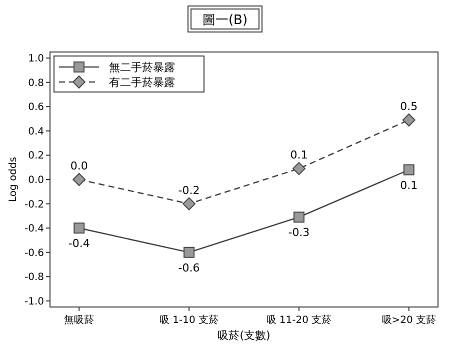 The height and width of the screenshot is (347, 450). I want to click on data-label: 0.5, so click(409, 106).